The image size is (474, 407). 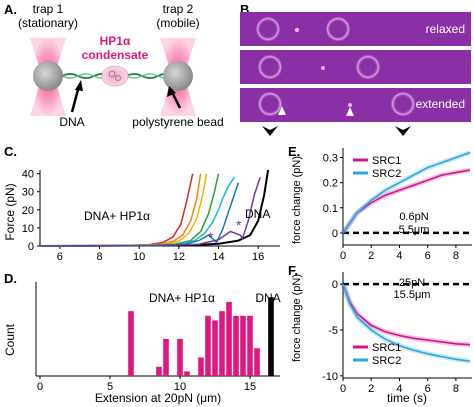 I want to click on bead-label: polystyrene bead, so click(x=177, y=122).